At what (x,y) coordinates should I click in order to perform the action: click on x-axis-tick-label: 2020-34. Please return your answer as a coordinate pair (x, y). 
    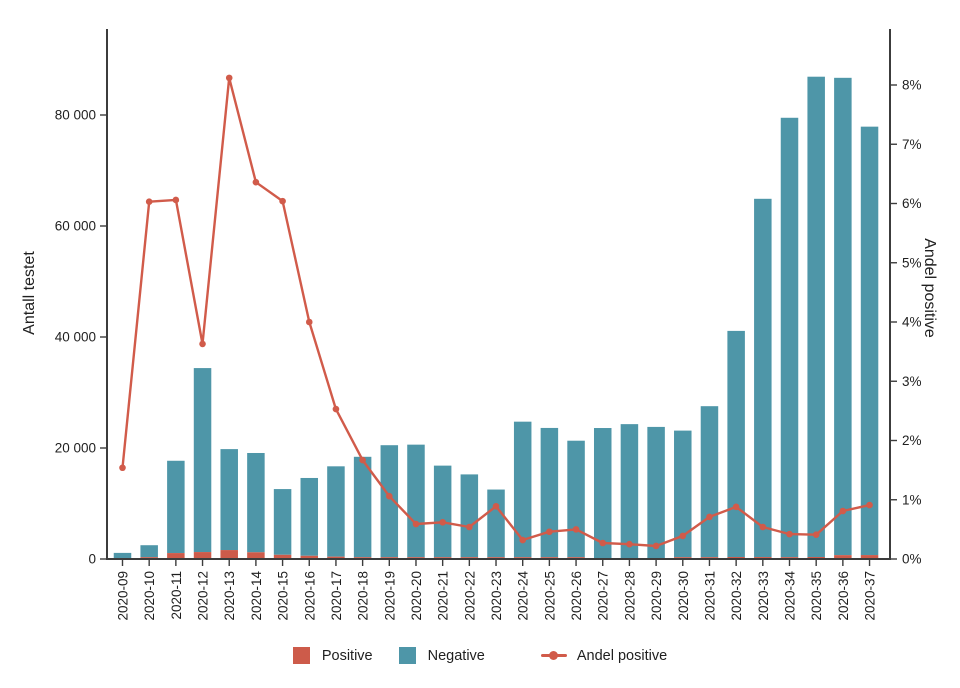
    Looking at the image, I should click on (790, 596).